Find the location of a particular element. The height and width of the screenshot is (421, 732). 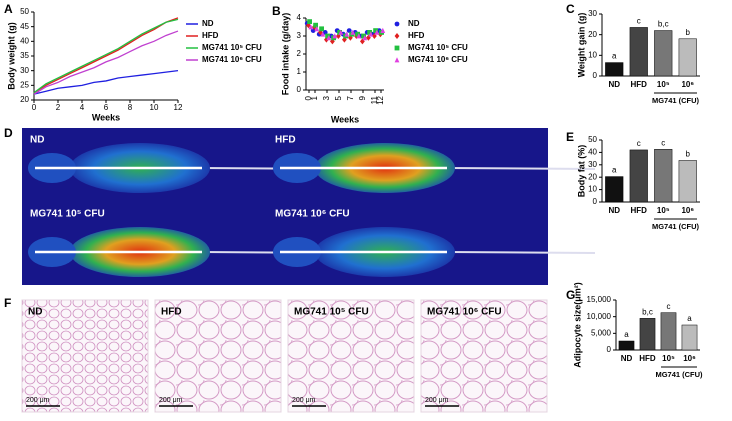

y-tick-label: 45 is located at coordinates (24, 26).